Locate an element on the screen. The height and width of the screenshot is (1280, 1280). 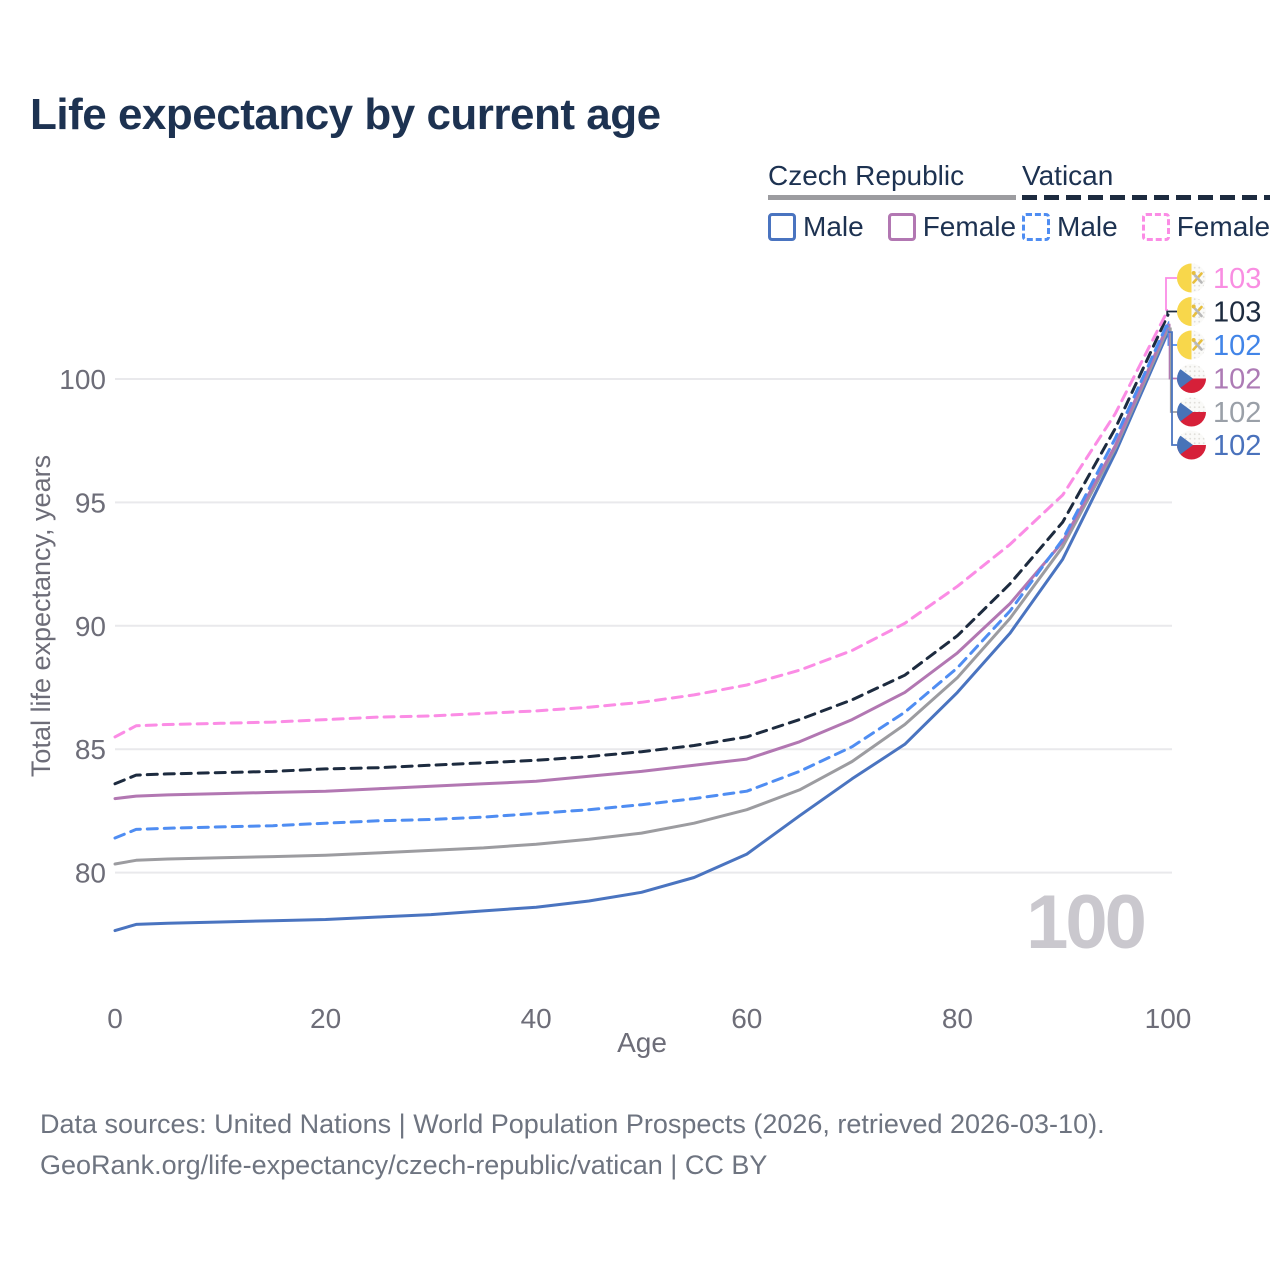
legend-group-czech-republic: Czech Republic Male Female is located at coordinates (892, 201).